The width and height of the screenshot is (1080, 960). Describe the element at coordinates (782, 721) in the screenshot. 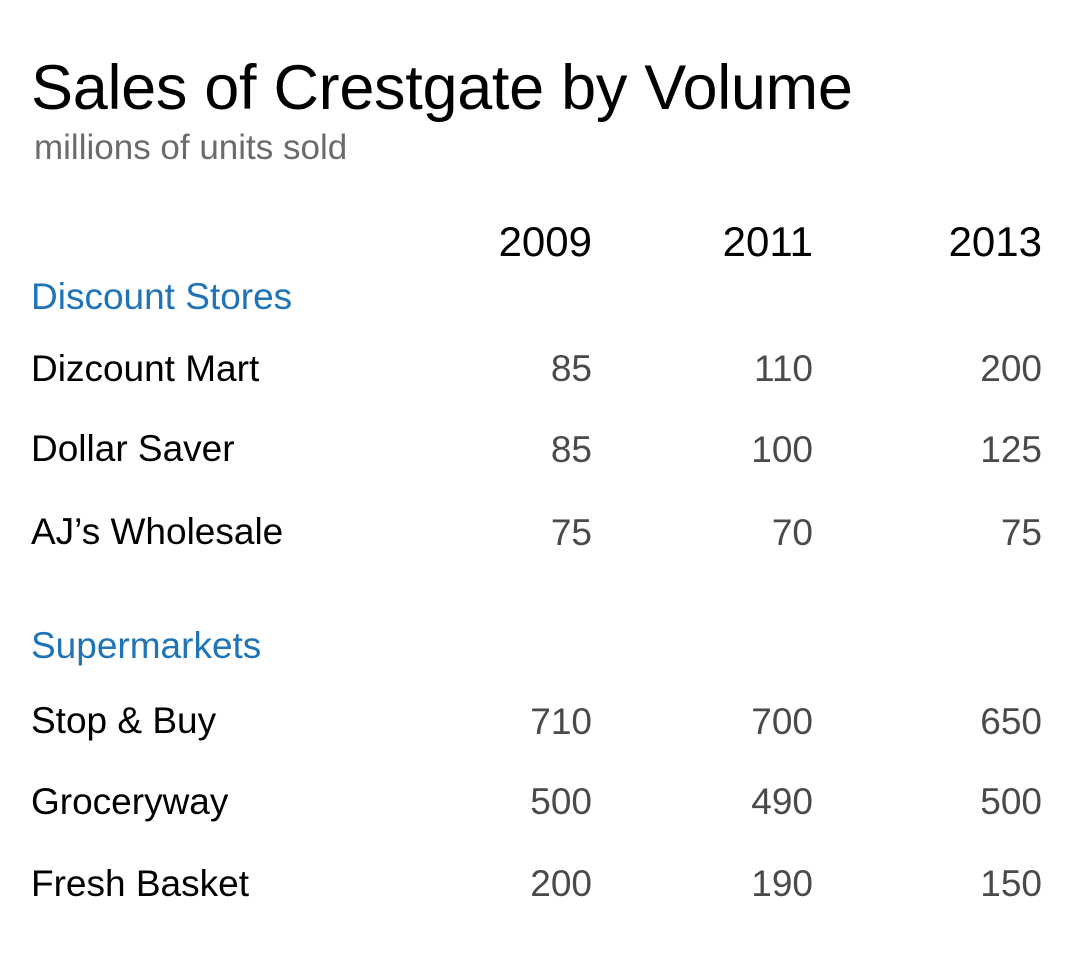

I see `table-cell: 700` at that location.